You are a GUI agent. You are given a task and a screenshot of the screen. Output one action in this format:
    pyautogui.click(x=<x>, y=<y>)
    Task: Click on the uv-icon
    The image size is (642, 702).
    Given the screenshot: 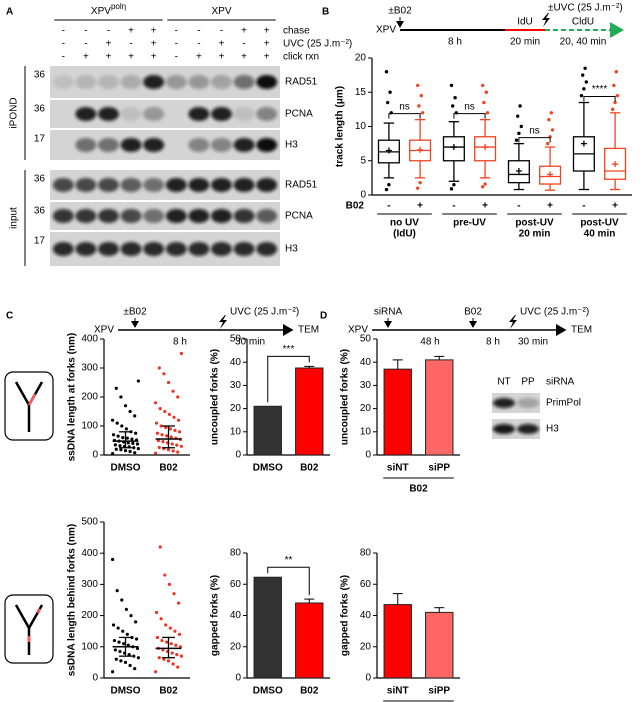 What is the action you would take?
    pyautogui.click(x=513, y=322)
    